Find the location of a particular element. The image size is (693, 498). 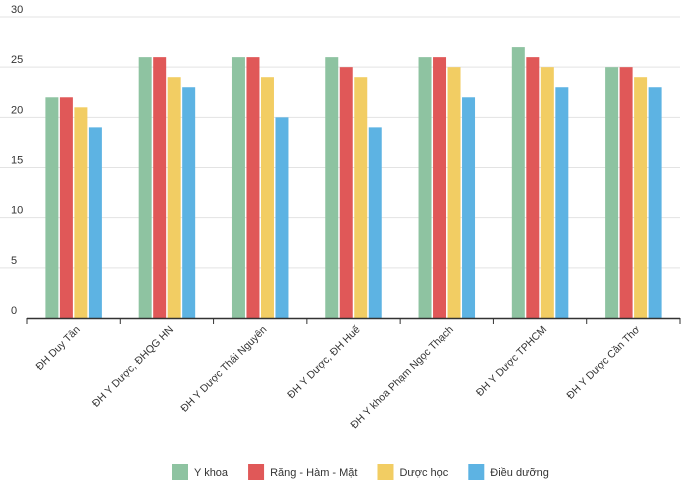

y-tick-label: 15 is located at coordinates (17, 161).